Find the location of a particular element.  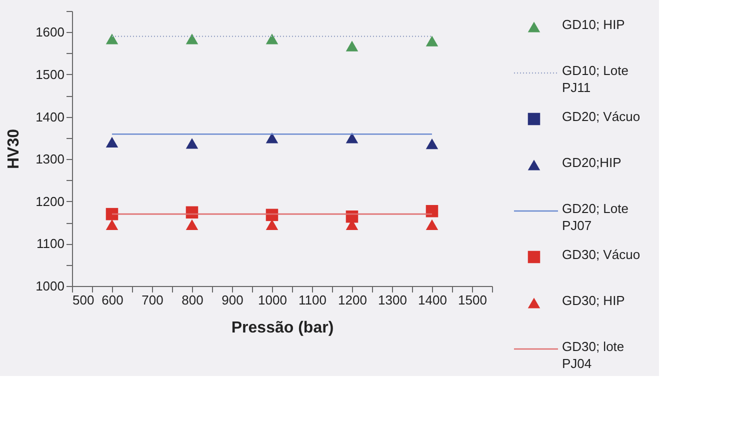

y-tick-label: 1600 is located at coordinates (50, 32).